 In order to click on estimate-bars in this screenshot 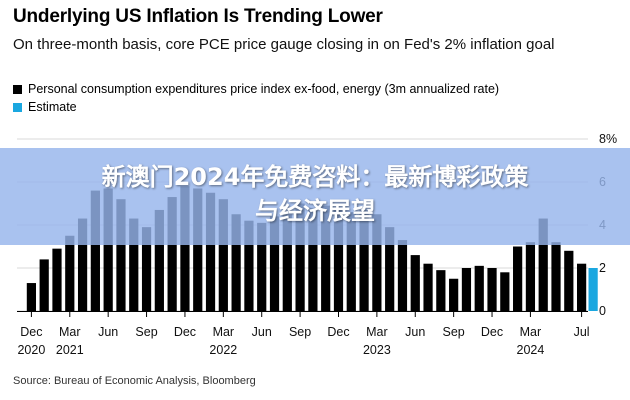, I will do `click(593, 289)`.